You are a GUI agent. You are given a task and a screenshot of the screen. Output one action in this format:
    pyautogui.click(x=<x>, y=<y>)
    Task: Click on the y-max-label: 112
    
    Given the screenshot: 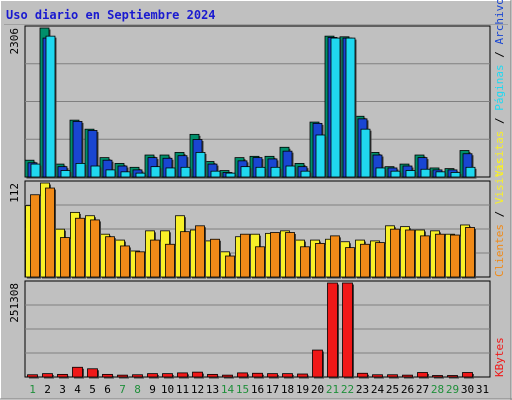 What is the action you would take?
    pyautogui.click(x=14, y=193)
    